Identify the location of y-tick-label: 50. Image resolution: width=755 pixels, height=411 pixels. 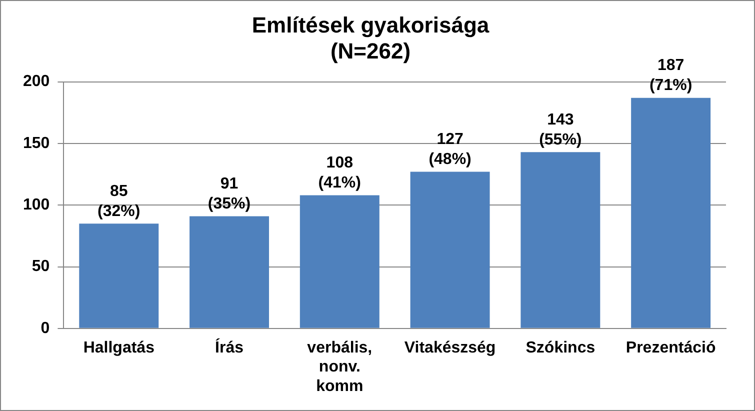
(41, 267).